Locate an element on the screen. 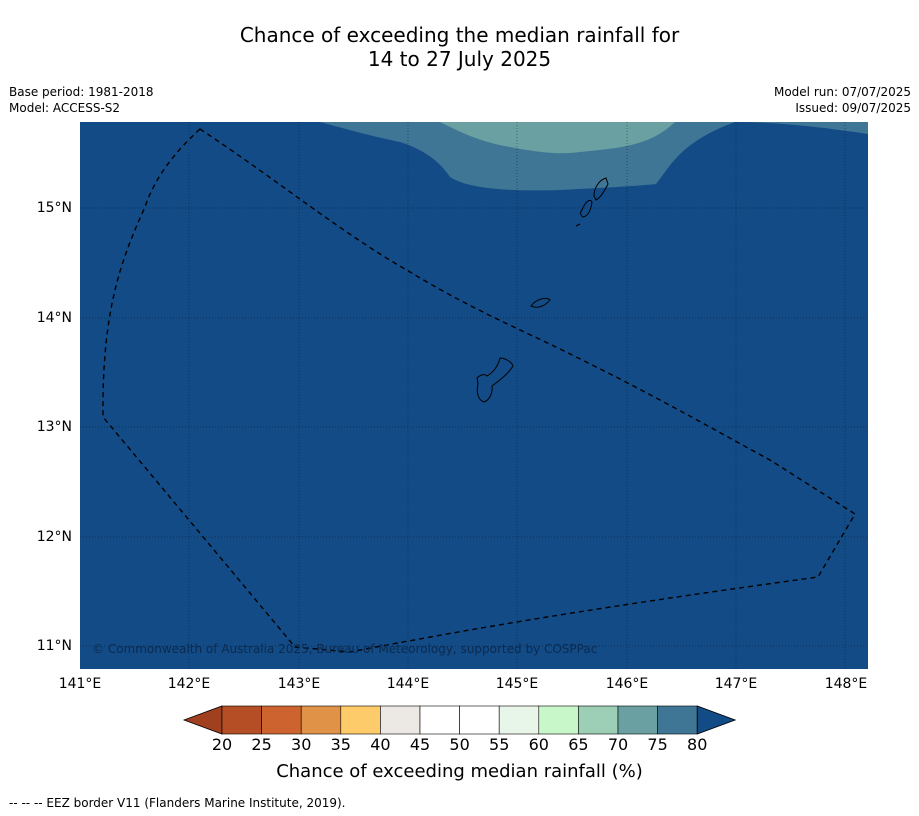 The height and width of the screenshot is (816, 919). longitude-label: 147°E is located at coordinates (736, 684).